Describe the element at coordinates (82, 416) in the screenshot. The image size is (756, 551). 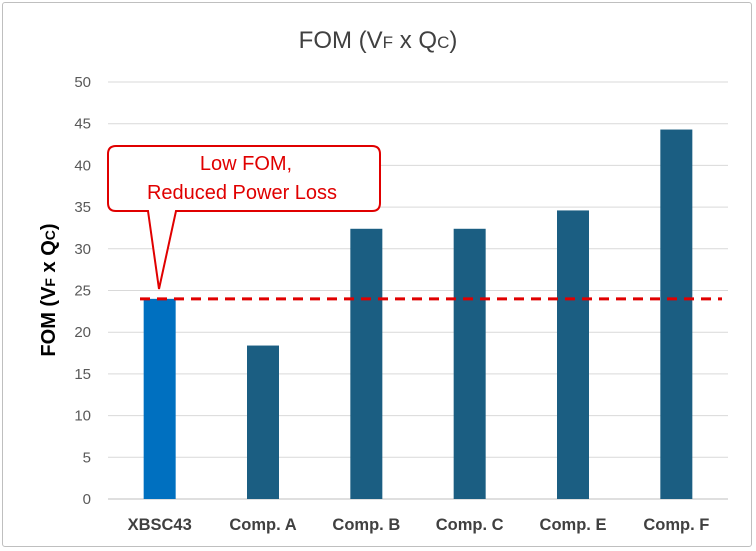
I see `y-tick-label: 10` at that location.